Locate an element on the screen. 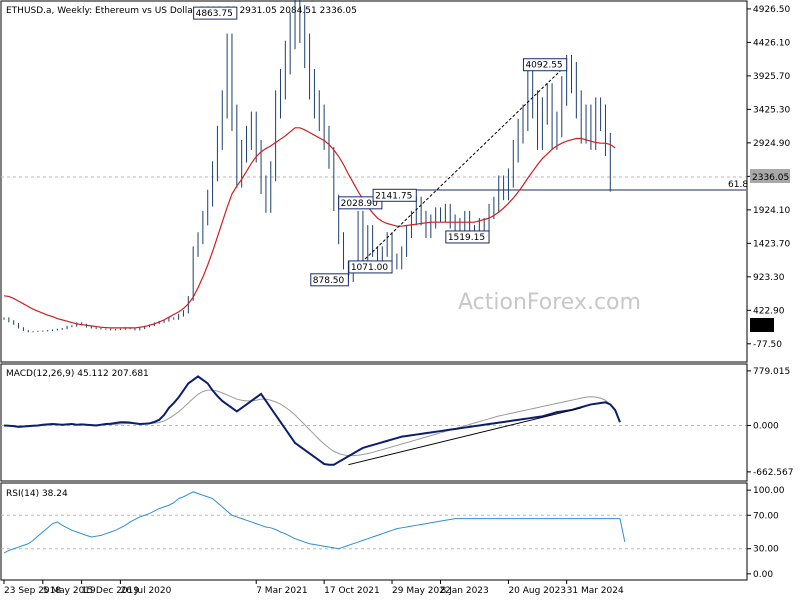 Image resolution: width=800 pixels, height=600 pixels. x-tick-label: 7 Mar 2021 is located at coordinates (281, 591).